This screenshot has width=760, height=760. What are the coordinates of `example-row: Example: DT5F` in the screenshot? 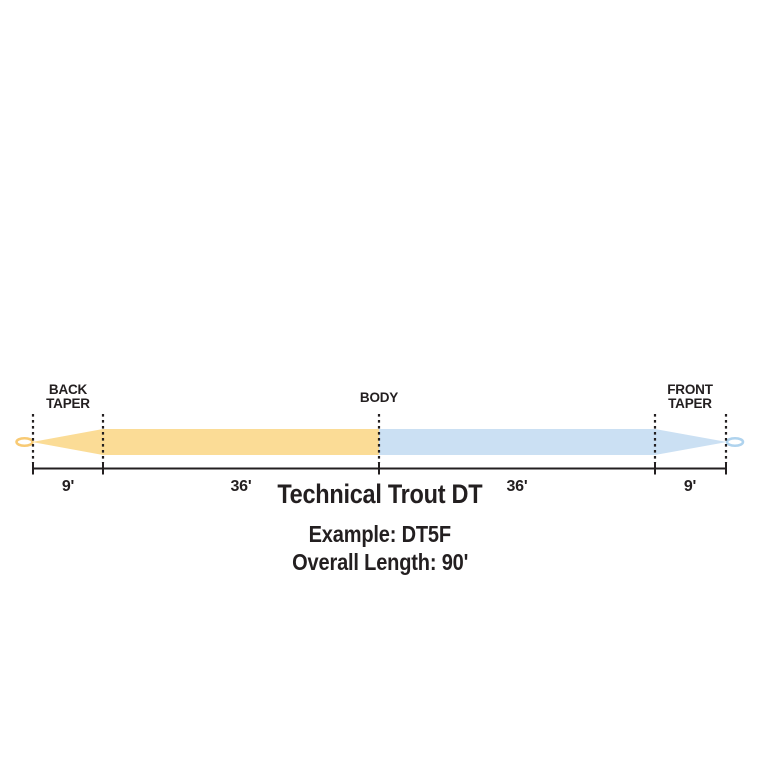 It's located at (380, 535).